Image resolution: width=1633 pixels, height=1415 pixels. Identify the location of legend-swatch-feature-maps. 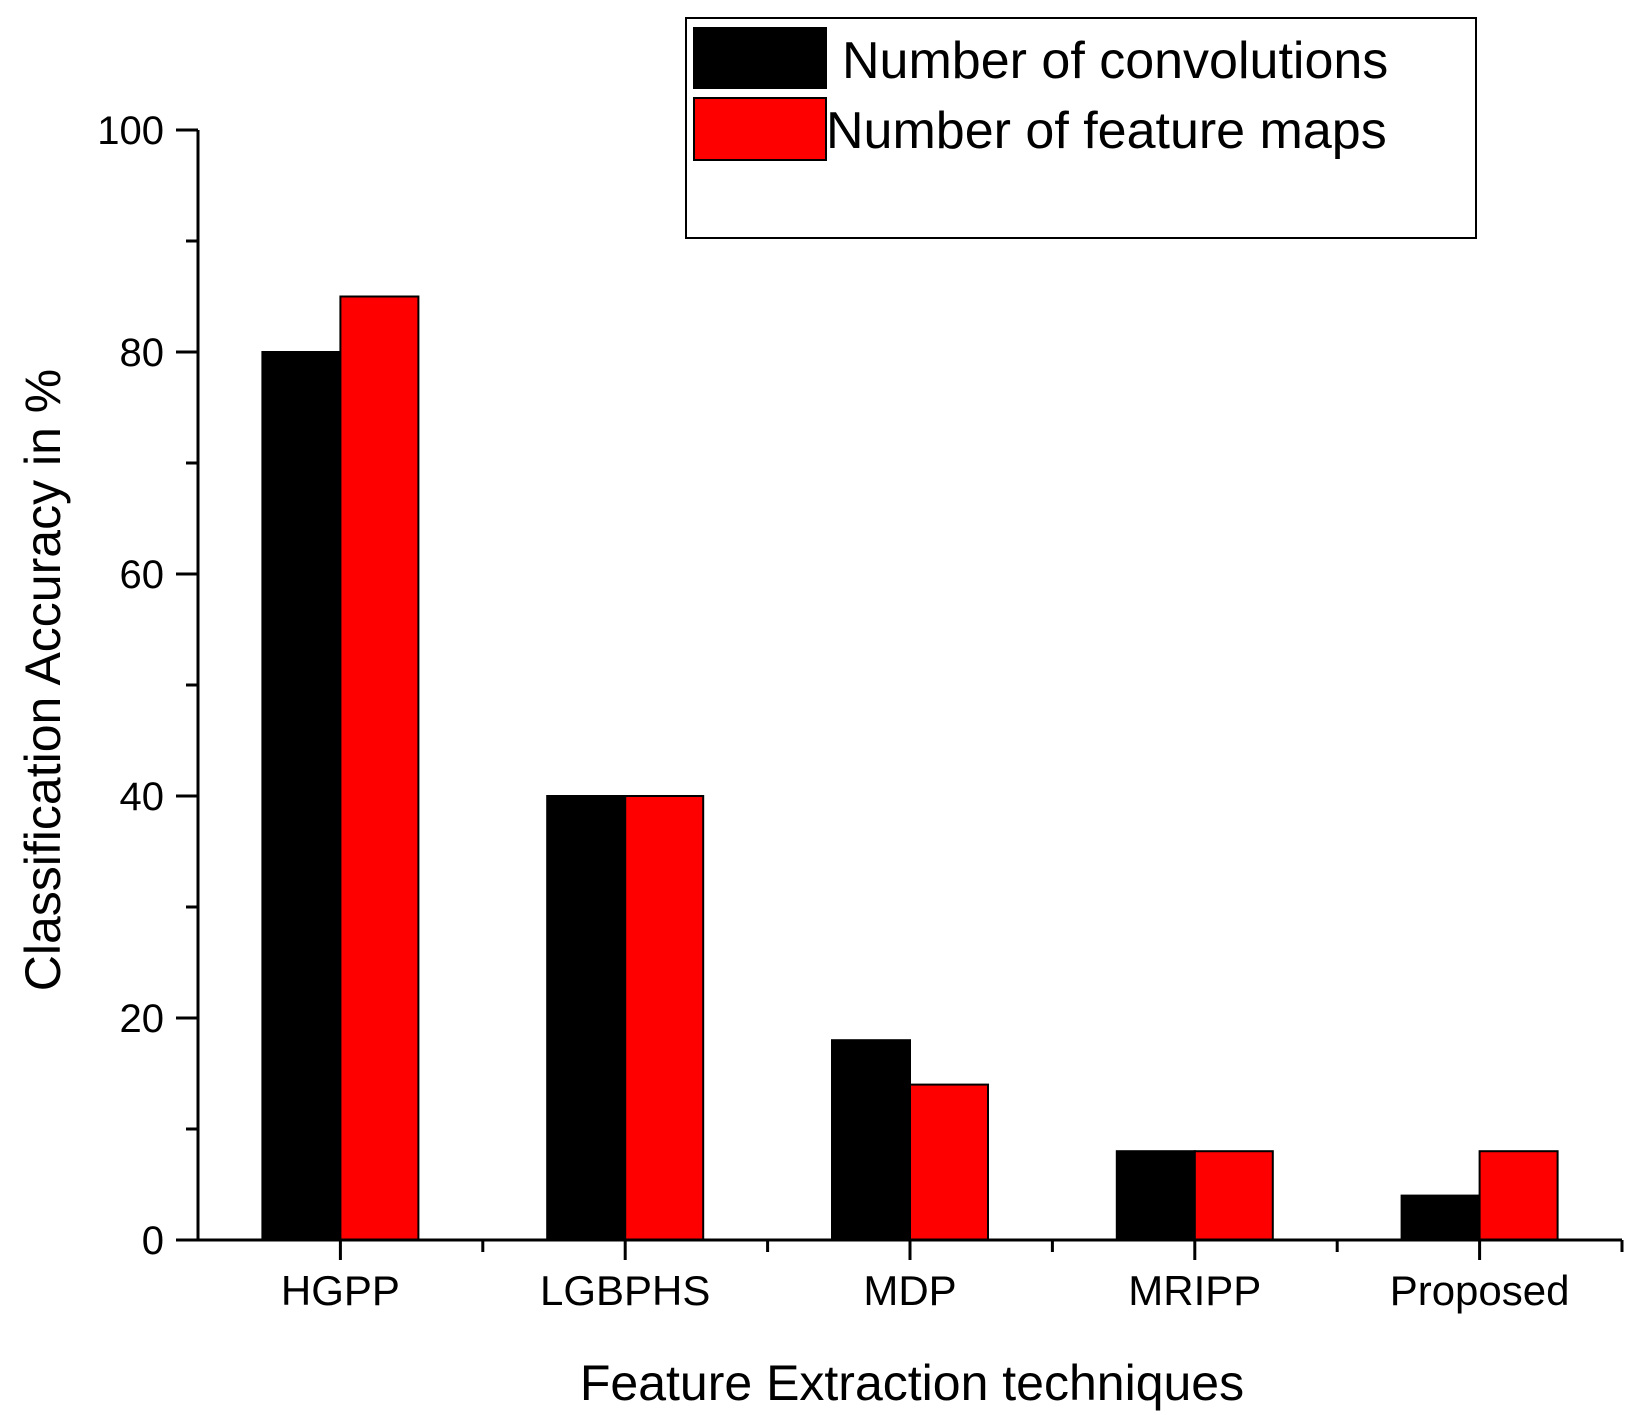
(760, 129).